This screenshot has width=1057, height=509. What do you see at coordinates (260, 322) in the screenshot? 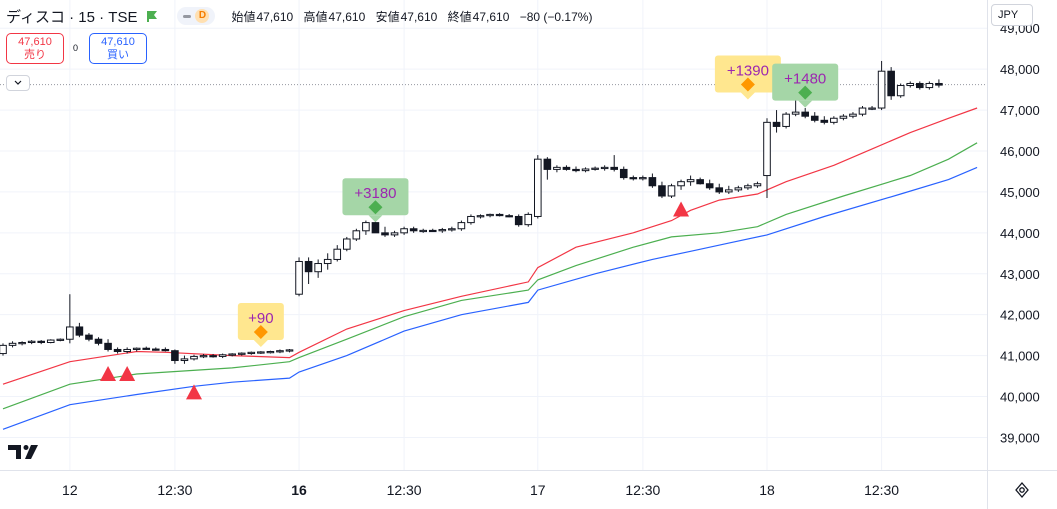
I see `trade-label-box` at bounding box center [260, 322].